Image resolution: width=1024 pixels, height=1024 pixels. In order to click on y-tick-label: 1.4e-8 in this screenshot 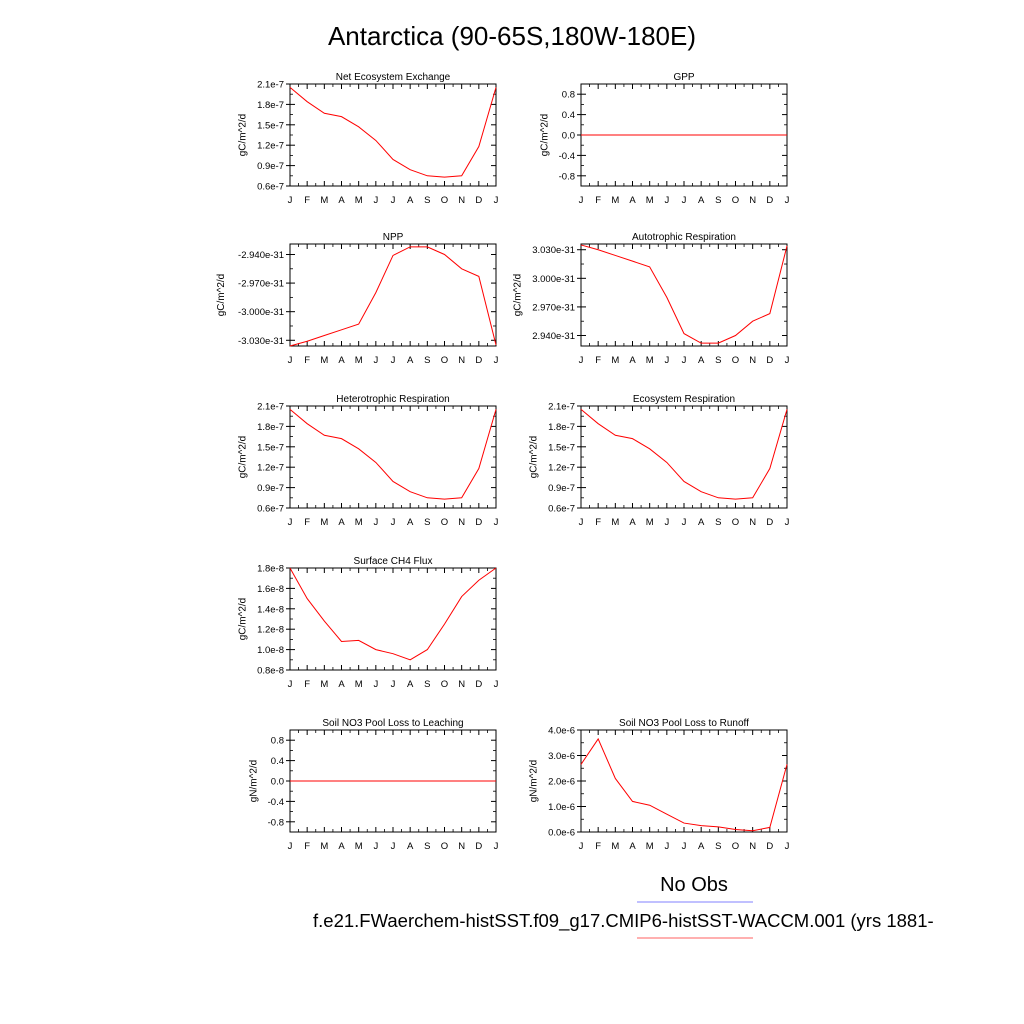, I will do `click(270, 609)`.